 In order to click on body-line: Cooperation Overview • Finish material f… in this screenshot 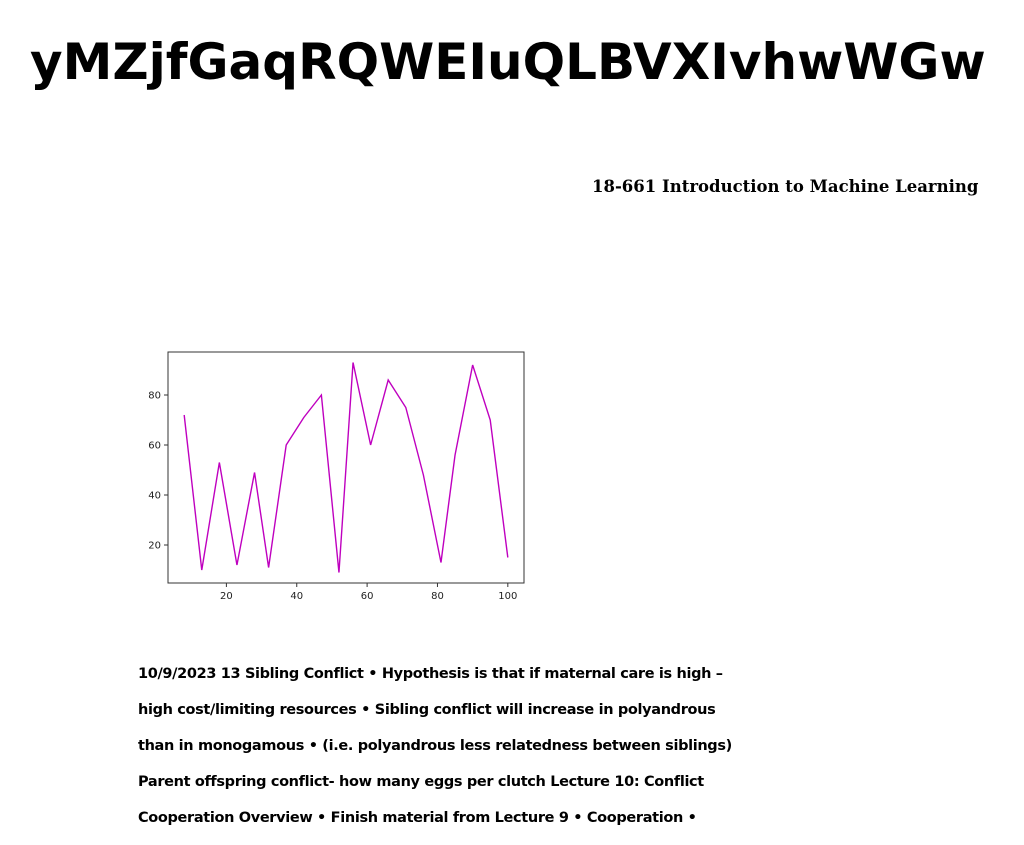, I will do `click(417, 818)`.